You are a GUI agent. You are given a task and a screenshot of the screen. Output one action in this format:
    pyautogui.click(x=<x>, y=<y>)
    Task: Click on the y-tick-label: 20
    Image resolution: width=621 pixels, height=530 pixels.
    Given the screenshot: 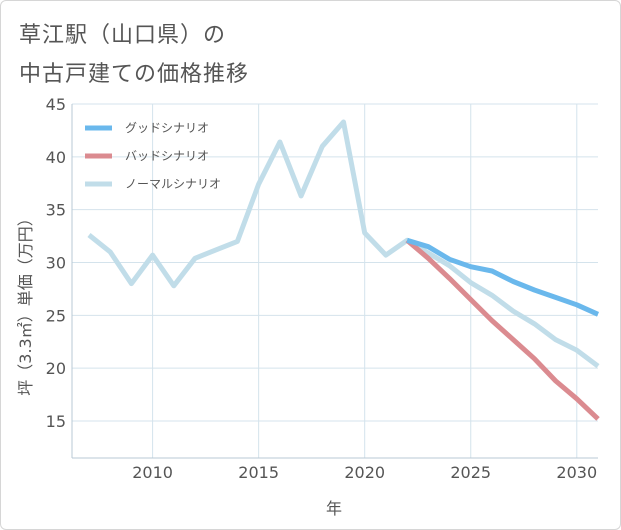 What is the action you would take?
    pyautogui.click(x=56, y=368)
    